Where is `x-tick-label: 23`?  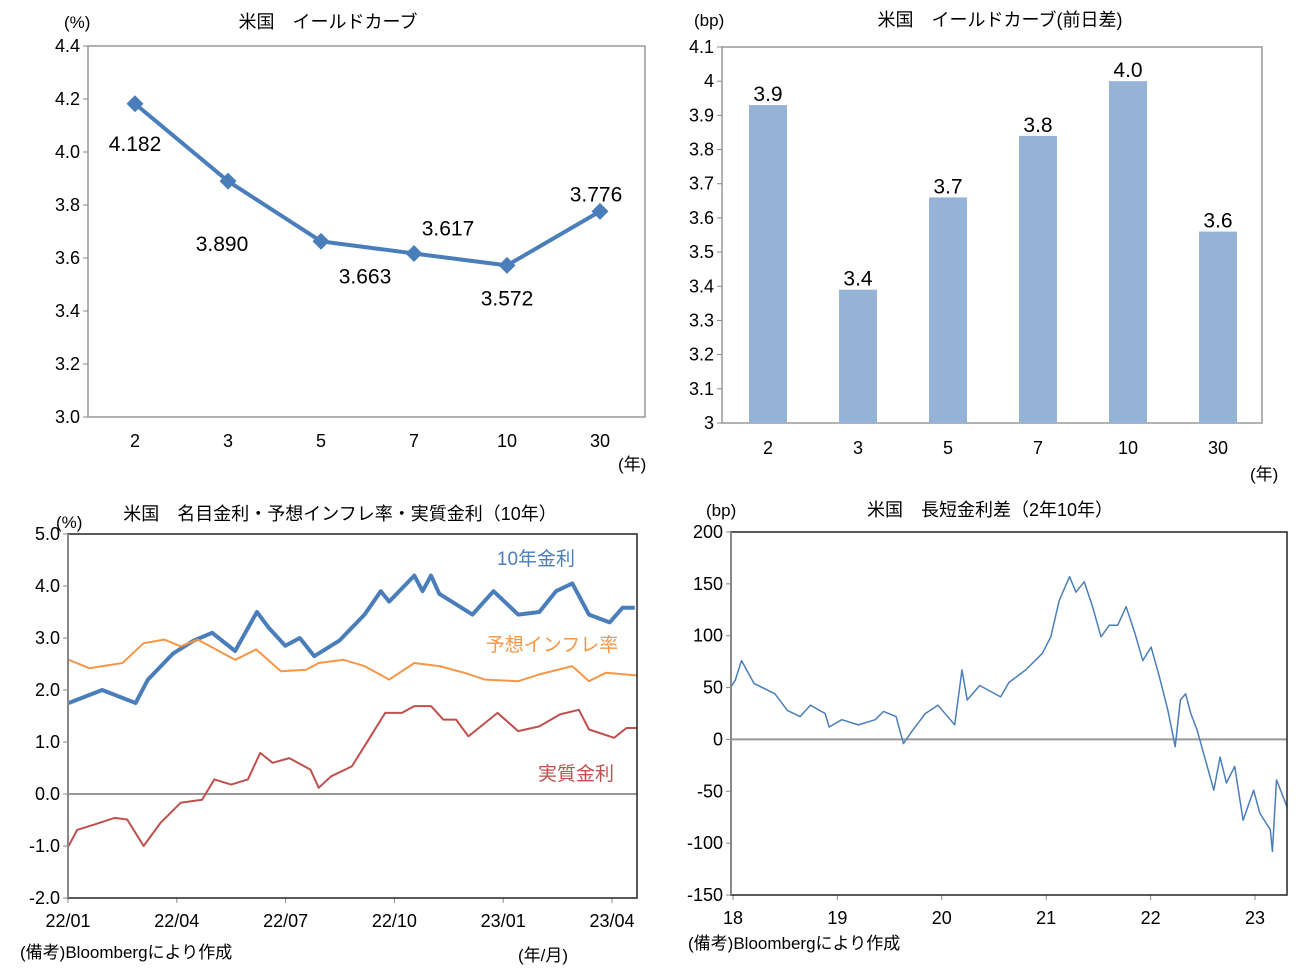 x-tick-label: 23 is located at coordinates (1255, 918).